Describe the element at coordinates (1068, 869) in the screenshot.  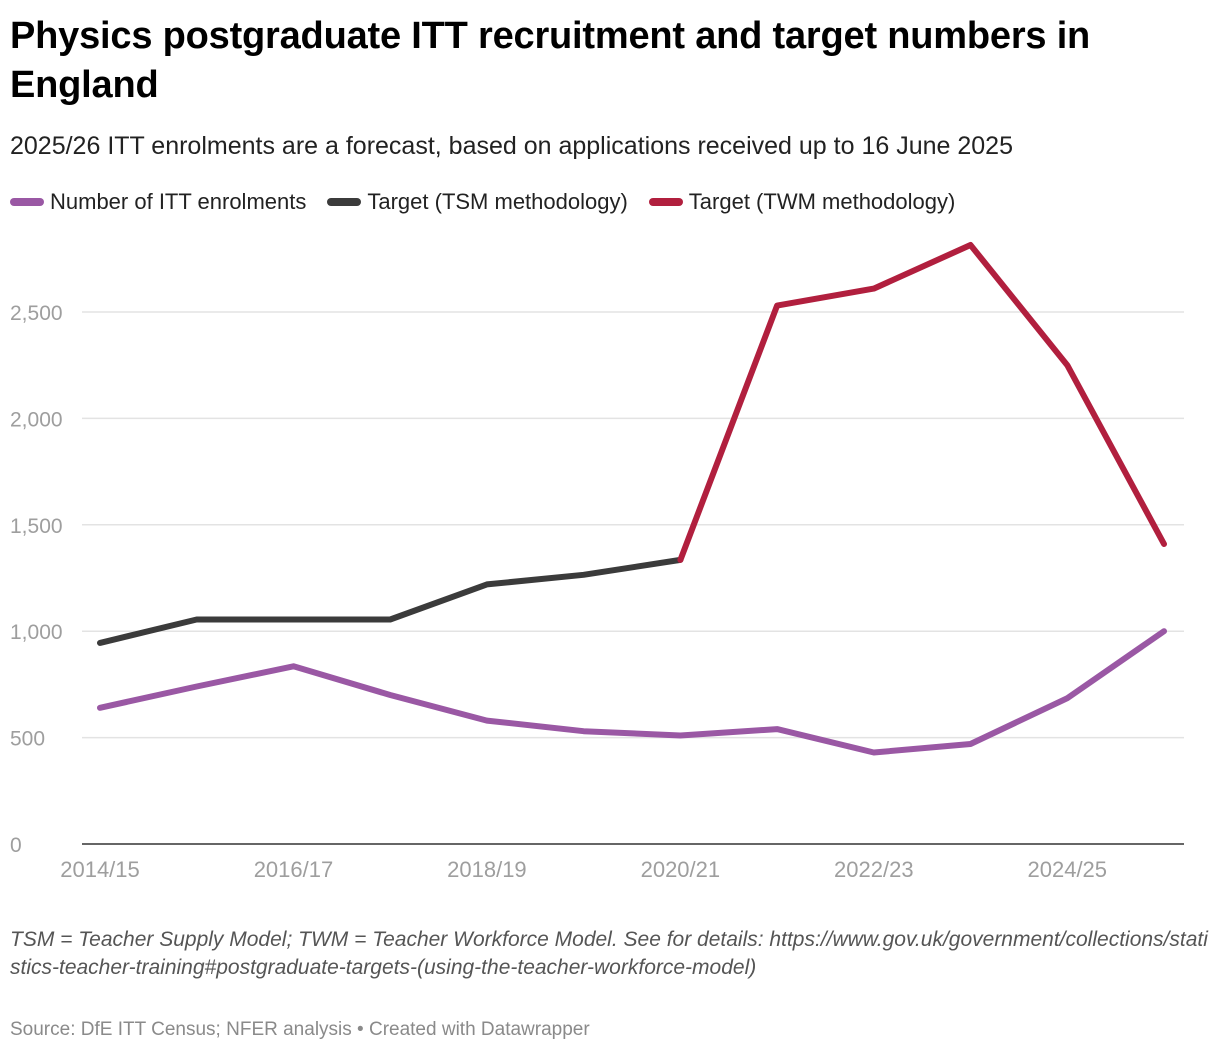
I see `x-tick-label: 2024/25` at that location.